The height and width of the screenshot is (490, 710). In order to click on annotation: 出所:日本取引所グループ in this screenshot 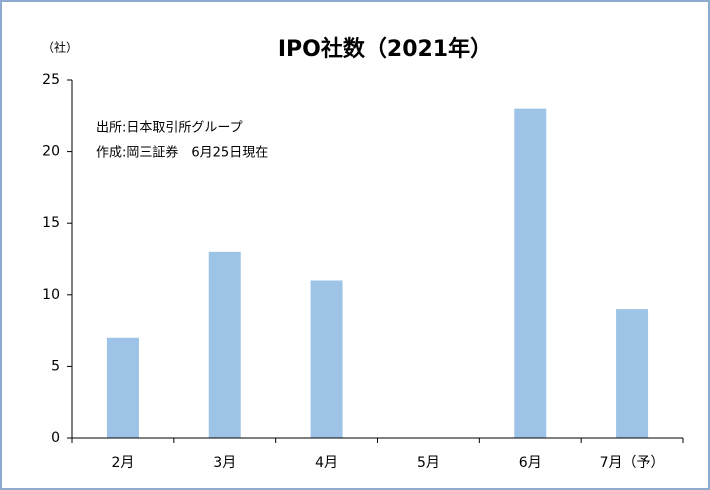, I will do `click(169, 128)`.